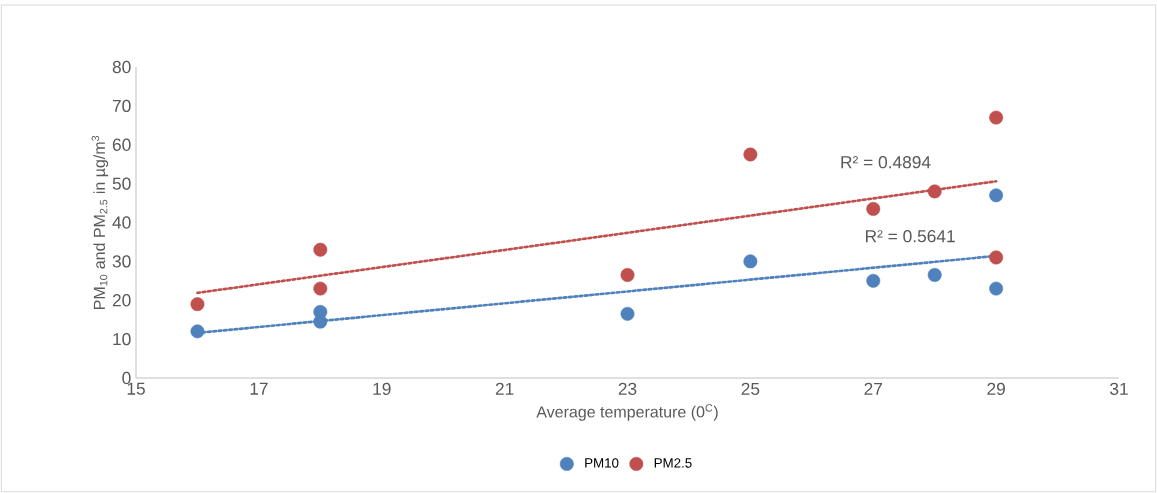 The height and width of the screenshot is (493, 1157). I want to click on y-tick-label: 20, so click(121, 300).